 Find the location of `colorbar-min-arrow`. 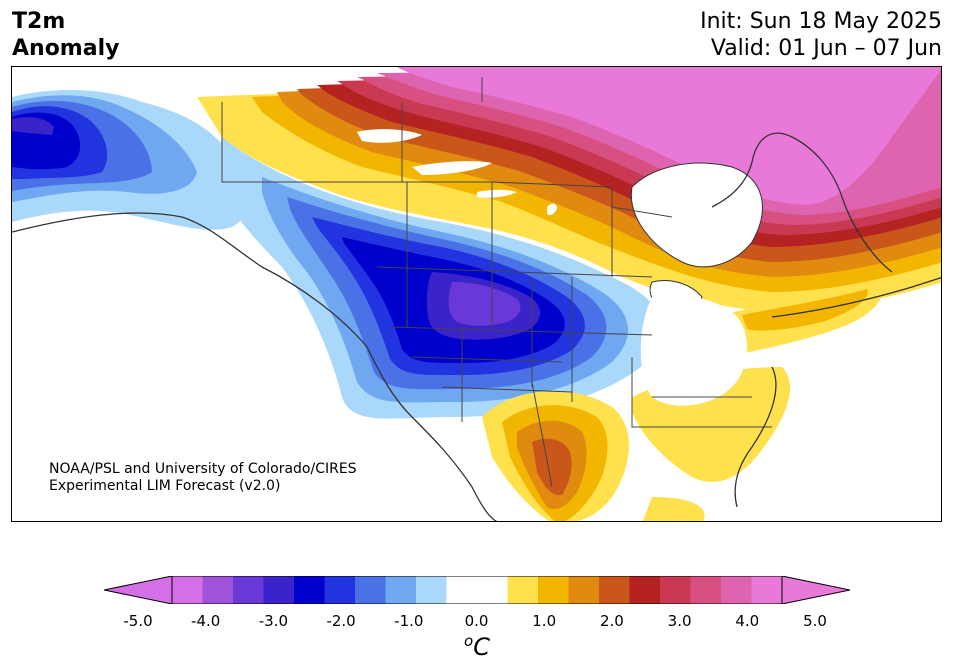

colorbar-min-arrow is located at coordinates (138, 590).